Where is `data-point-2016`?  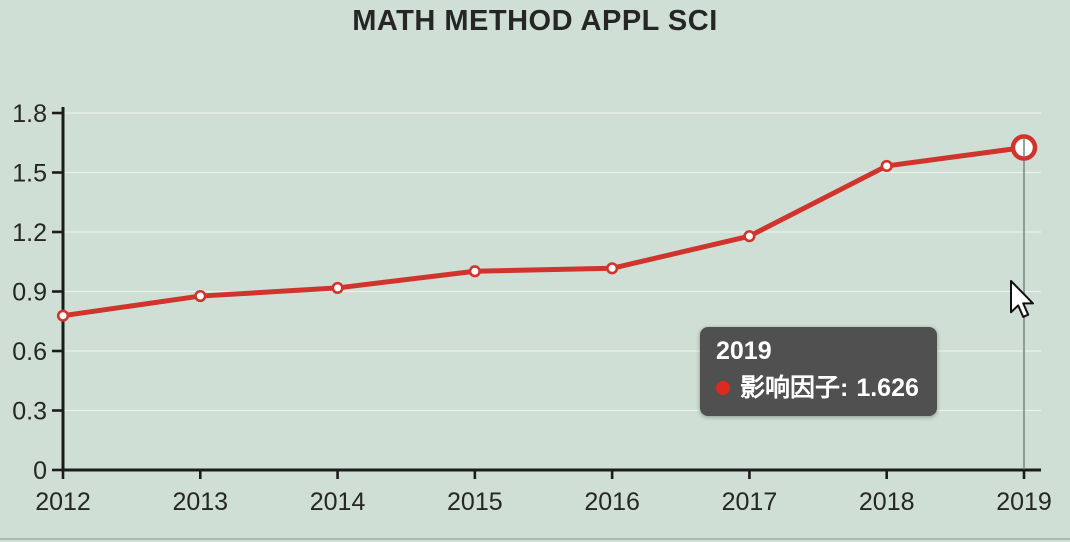 data-point-2016 is located at coordinates (612, 268).